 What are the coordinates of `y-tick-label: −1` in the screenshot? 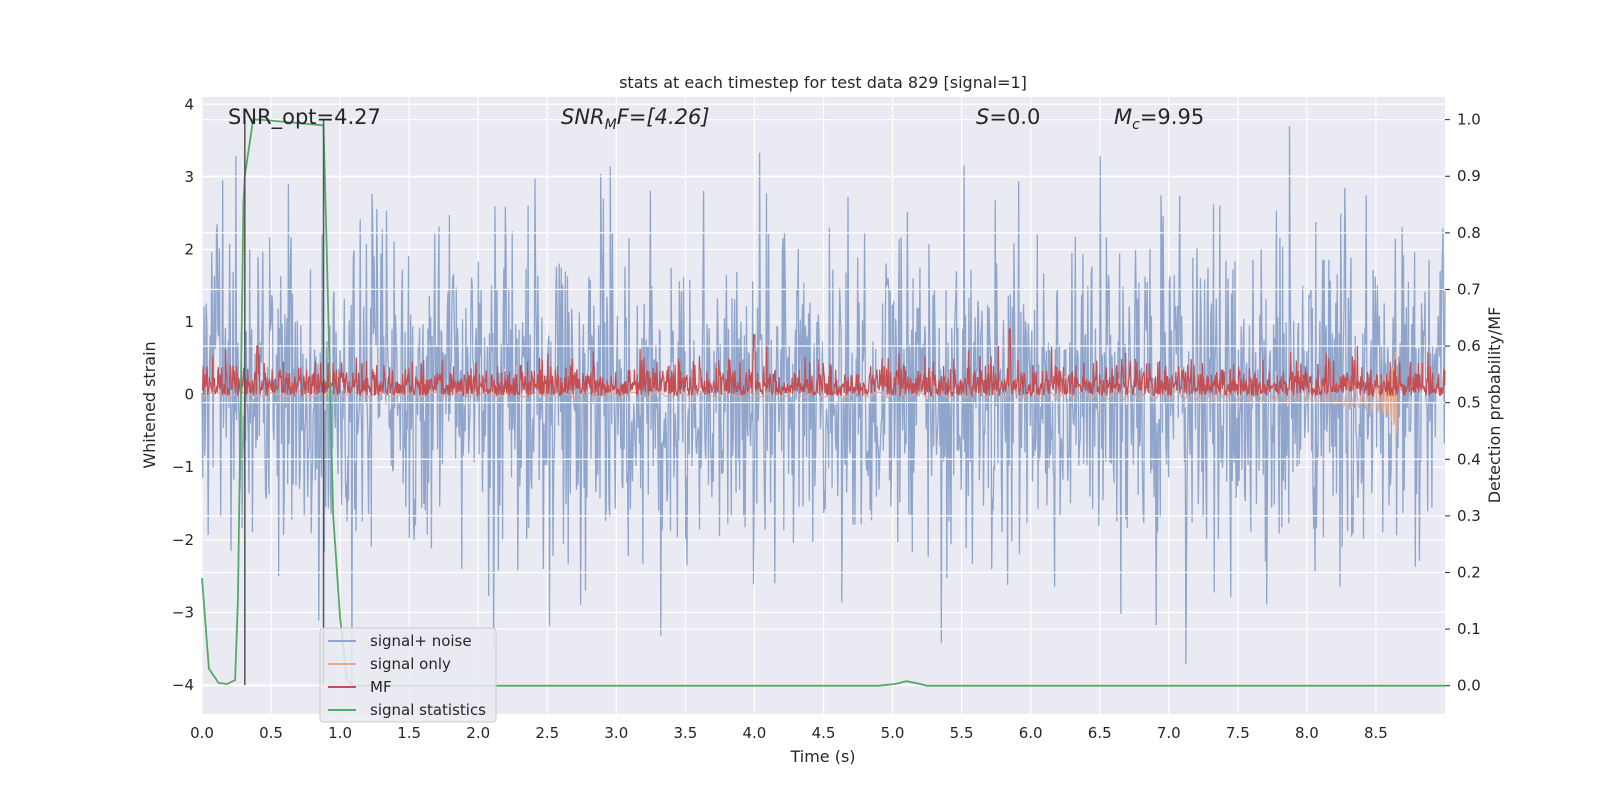 It's located at (183, 467).